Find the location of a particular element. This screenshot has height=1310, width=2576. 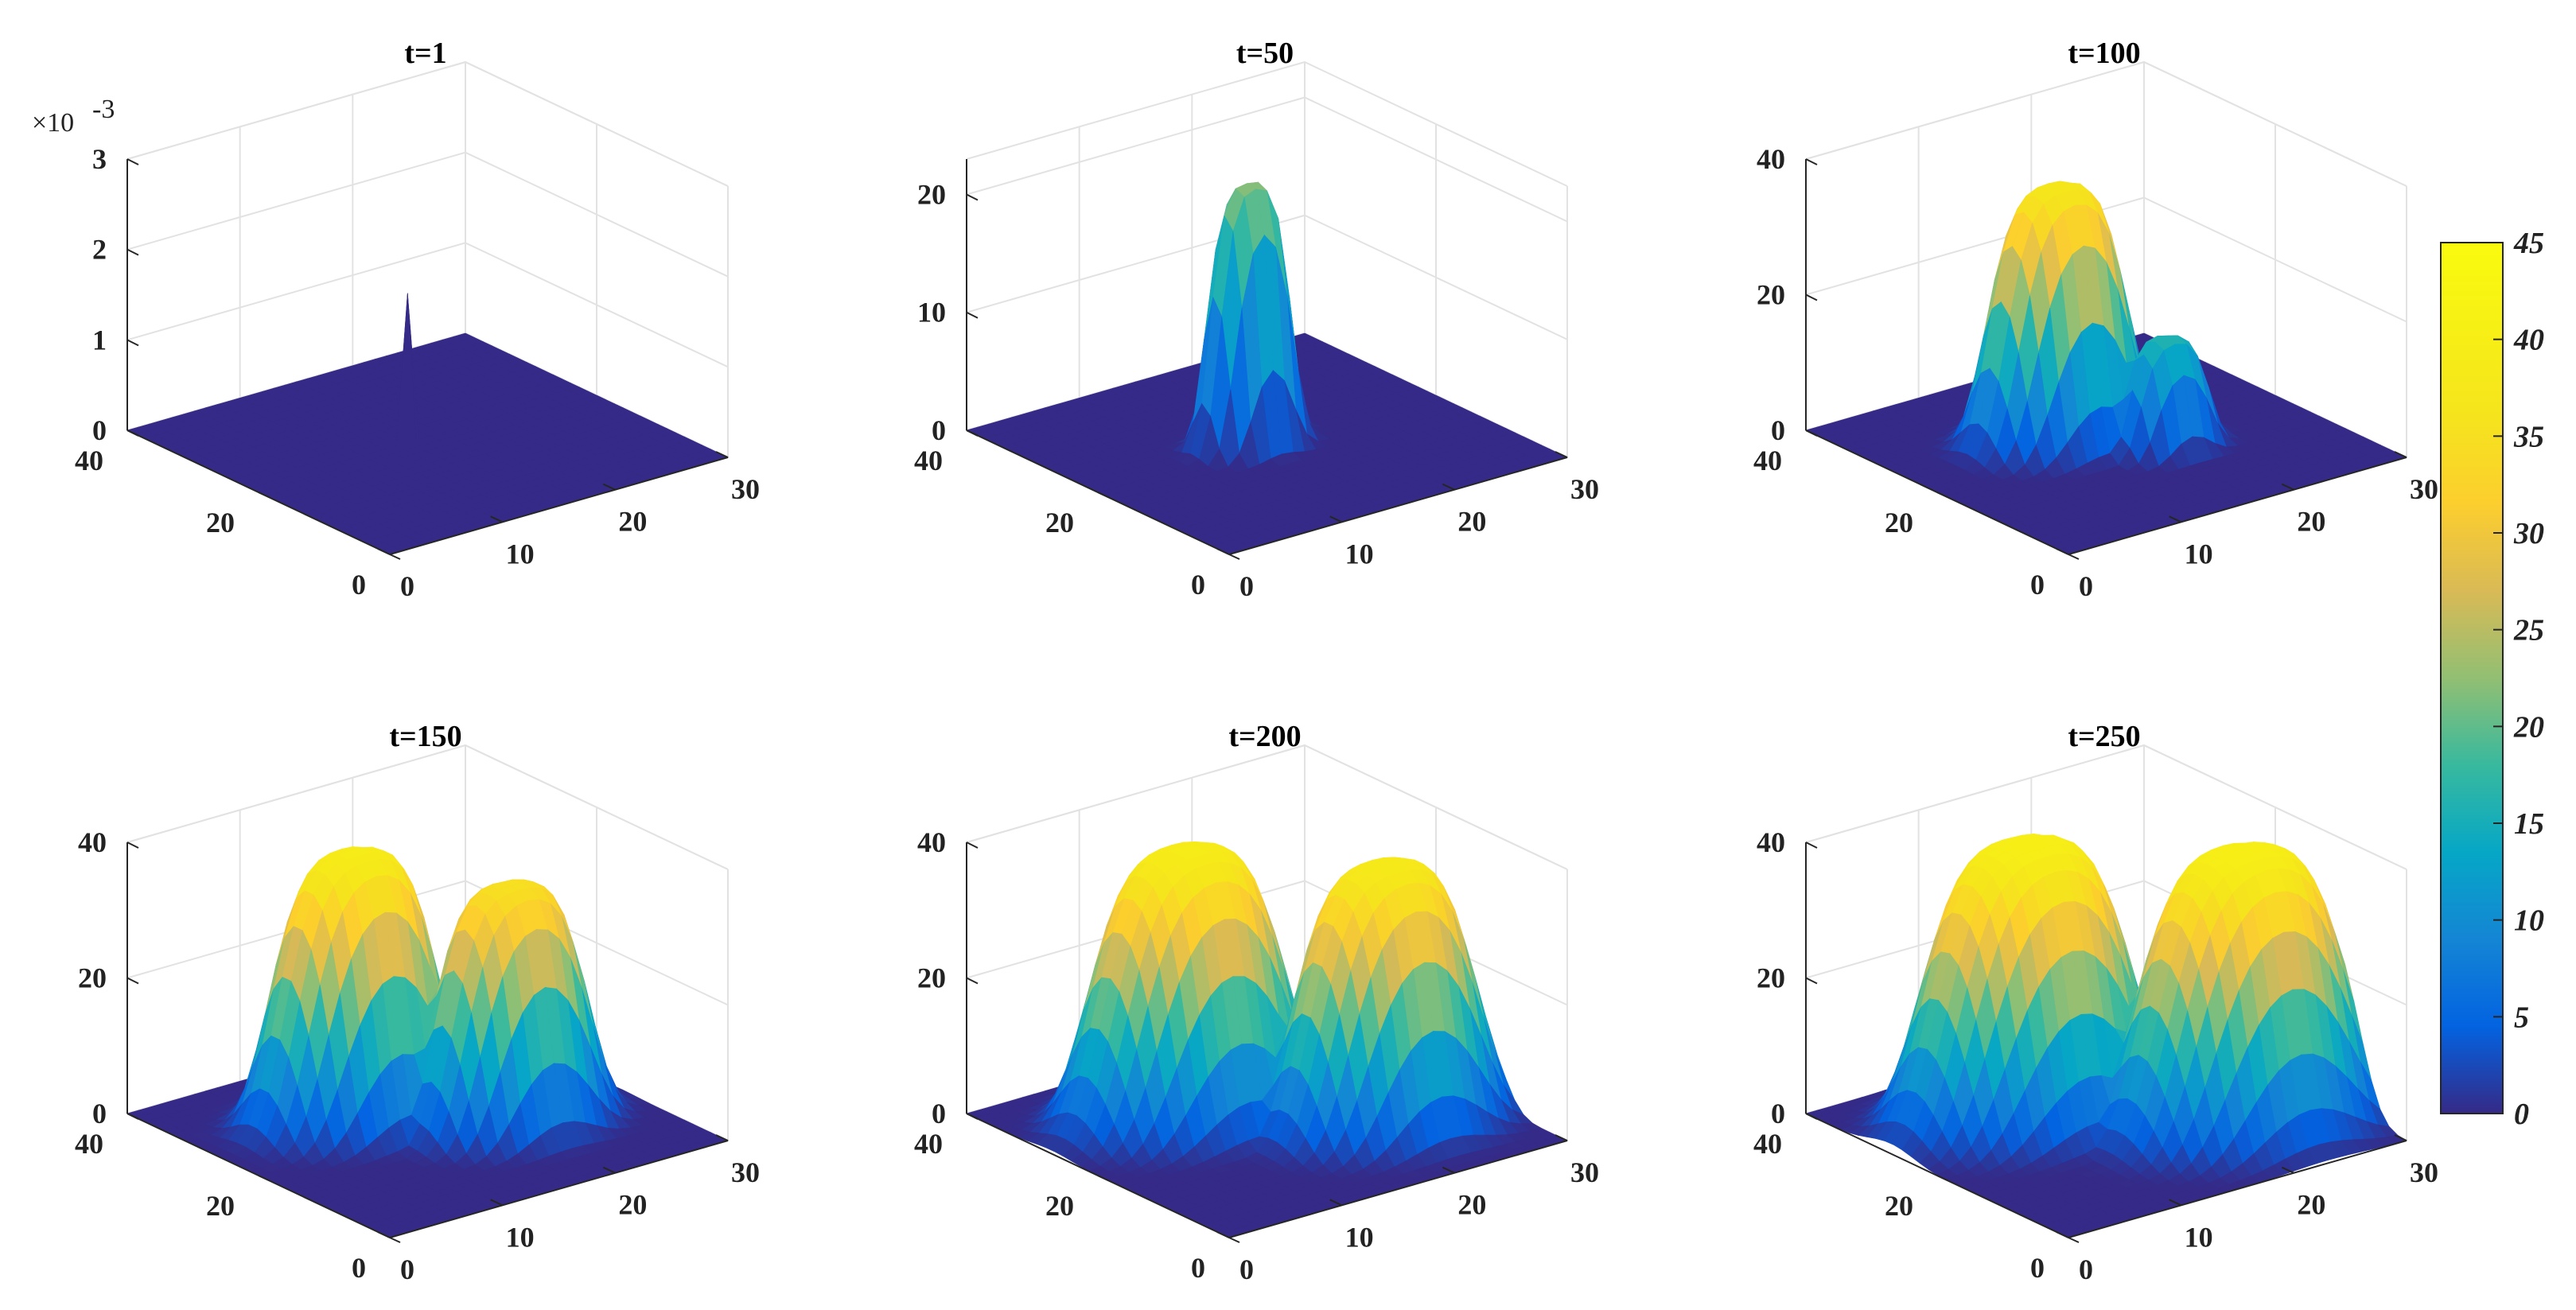

colorbar-tick-label: 25 is located at coordinates (2529, 631).